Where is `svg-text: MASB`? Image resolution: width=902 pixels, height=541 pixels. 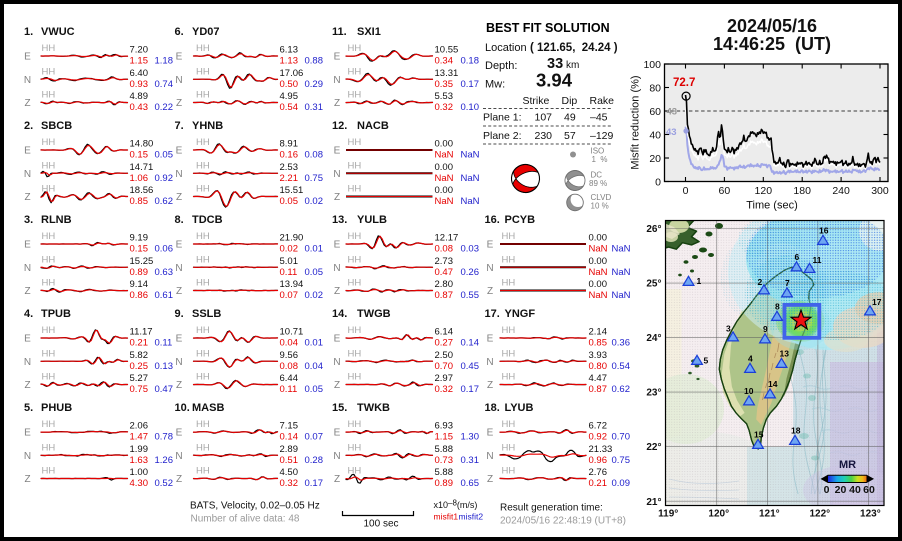
svg-text: MASB is located at coordinates (208, 408).